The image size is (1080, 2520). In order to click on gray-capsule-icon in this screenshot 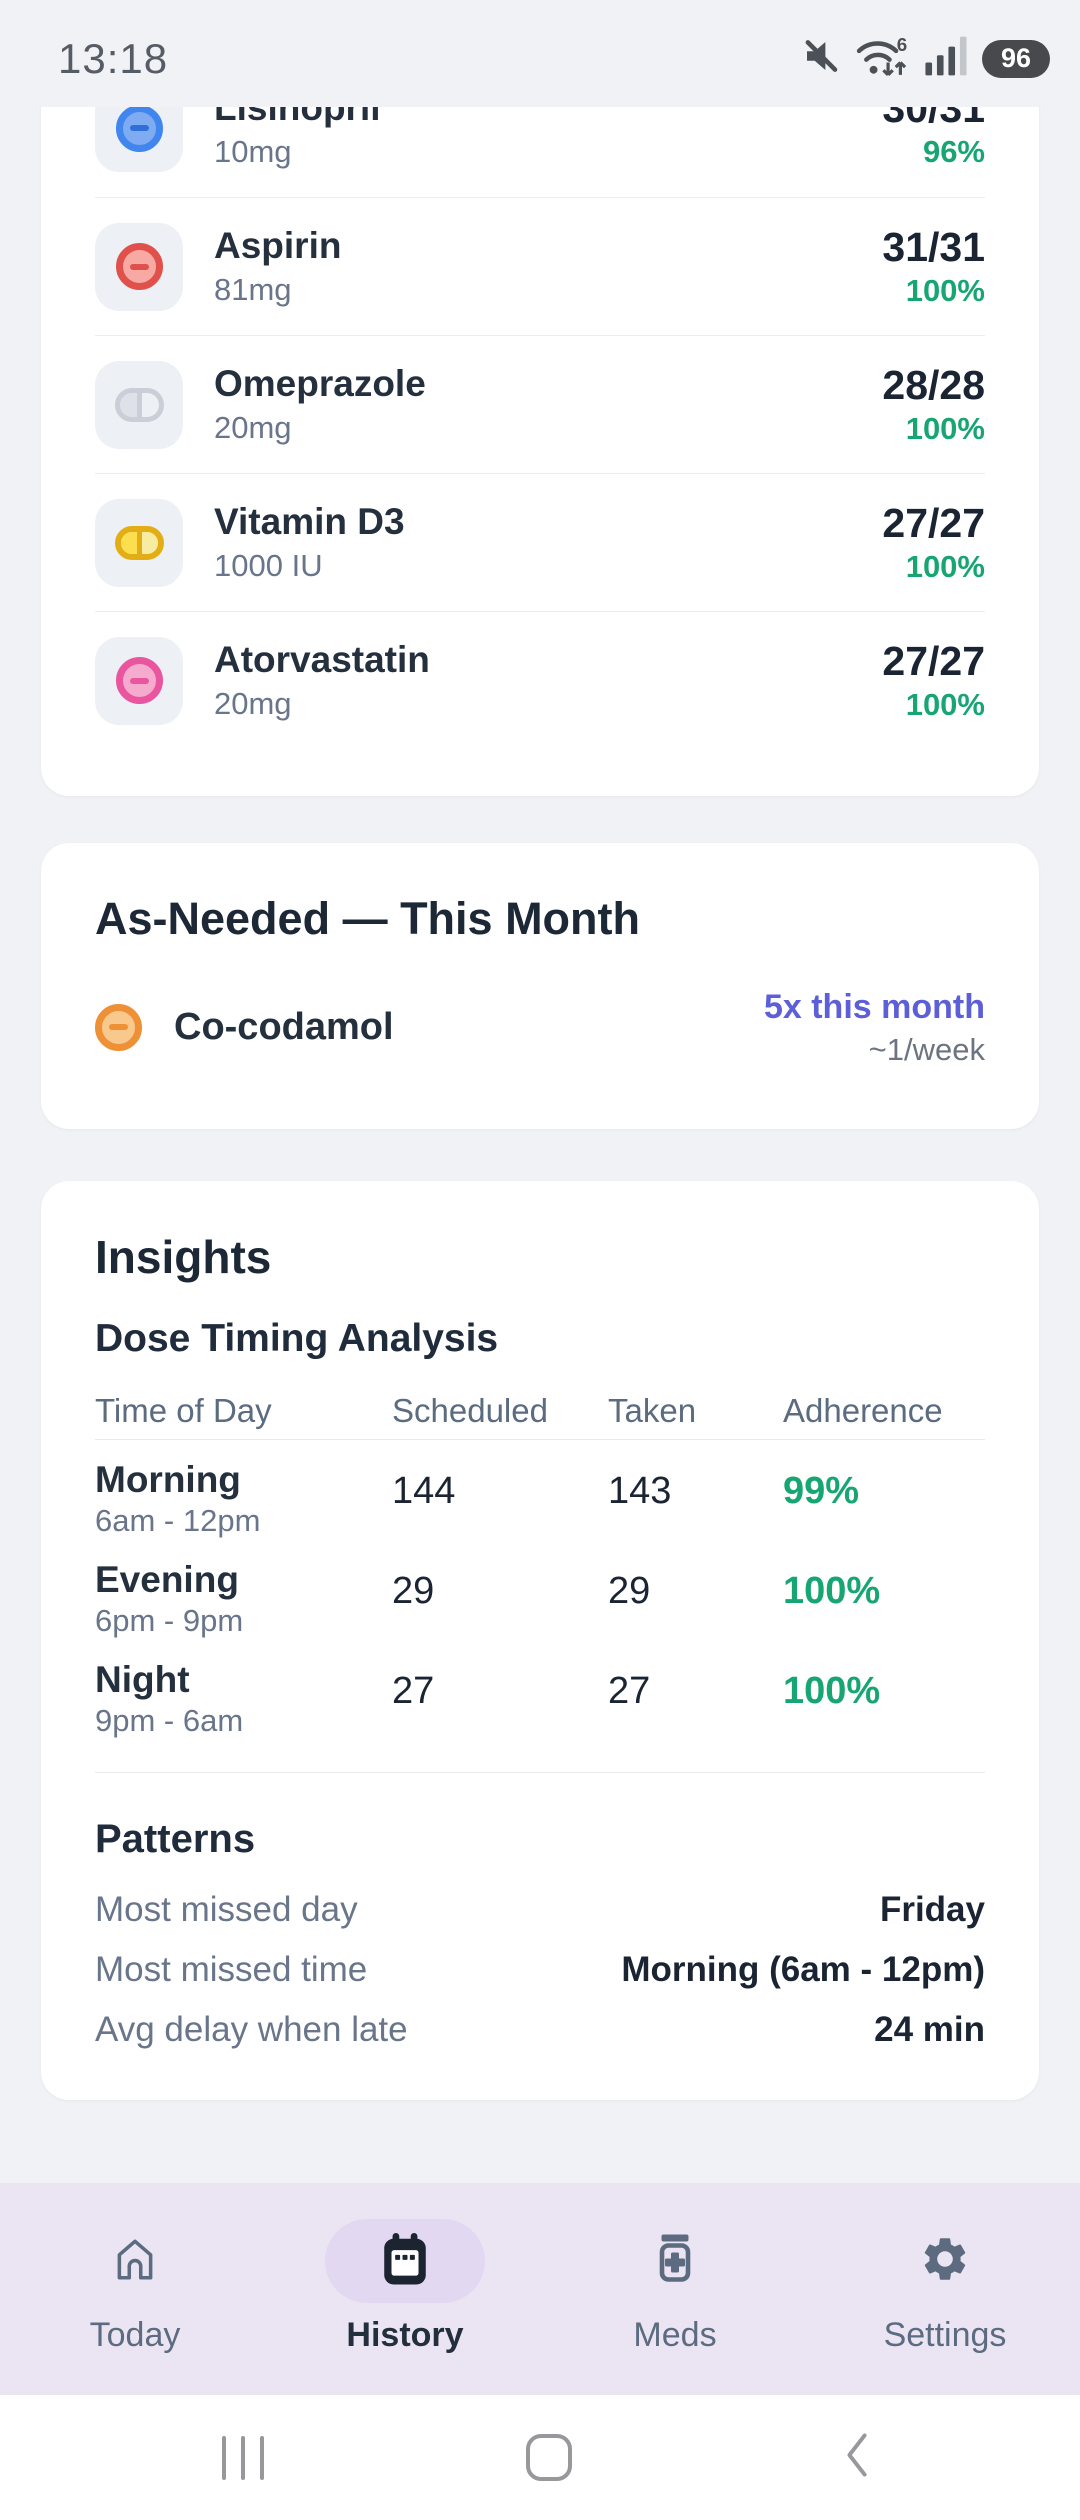, I will do `click(139, 404)`.